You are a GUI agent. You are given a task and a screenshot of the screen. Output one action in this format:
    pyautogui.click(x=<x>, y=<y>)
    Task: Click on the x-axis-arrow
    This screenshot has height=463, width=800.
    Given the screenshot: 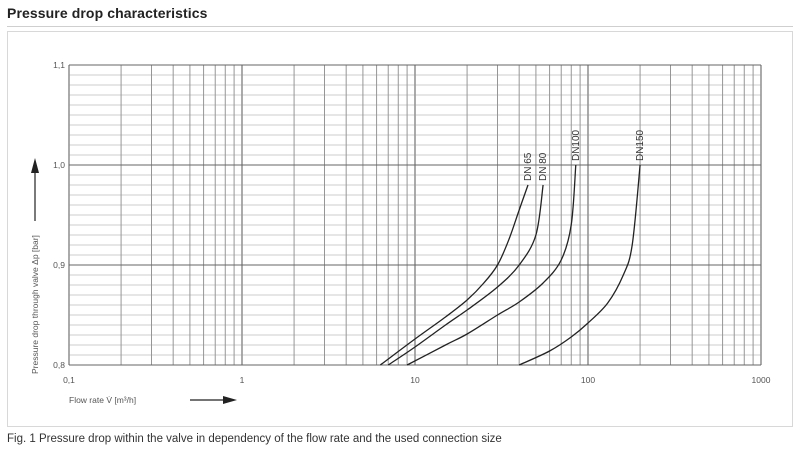 What is the action you would take?
    pyautogui.click(x=213, y=400)
    